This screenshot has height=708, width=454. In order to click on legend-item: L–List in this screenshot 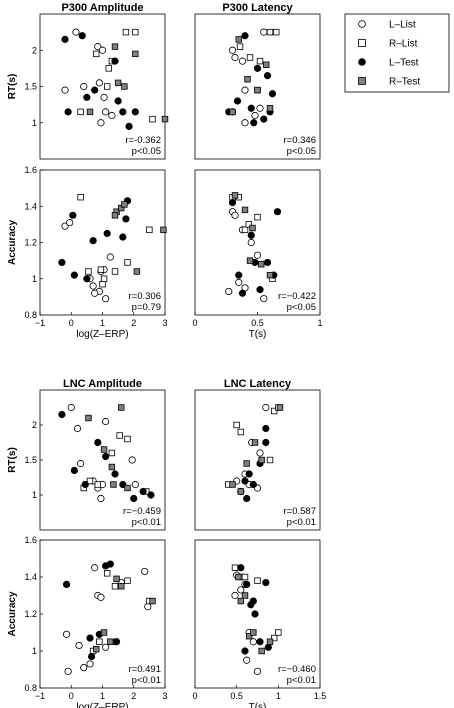, I will do `click(387, 25)`.